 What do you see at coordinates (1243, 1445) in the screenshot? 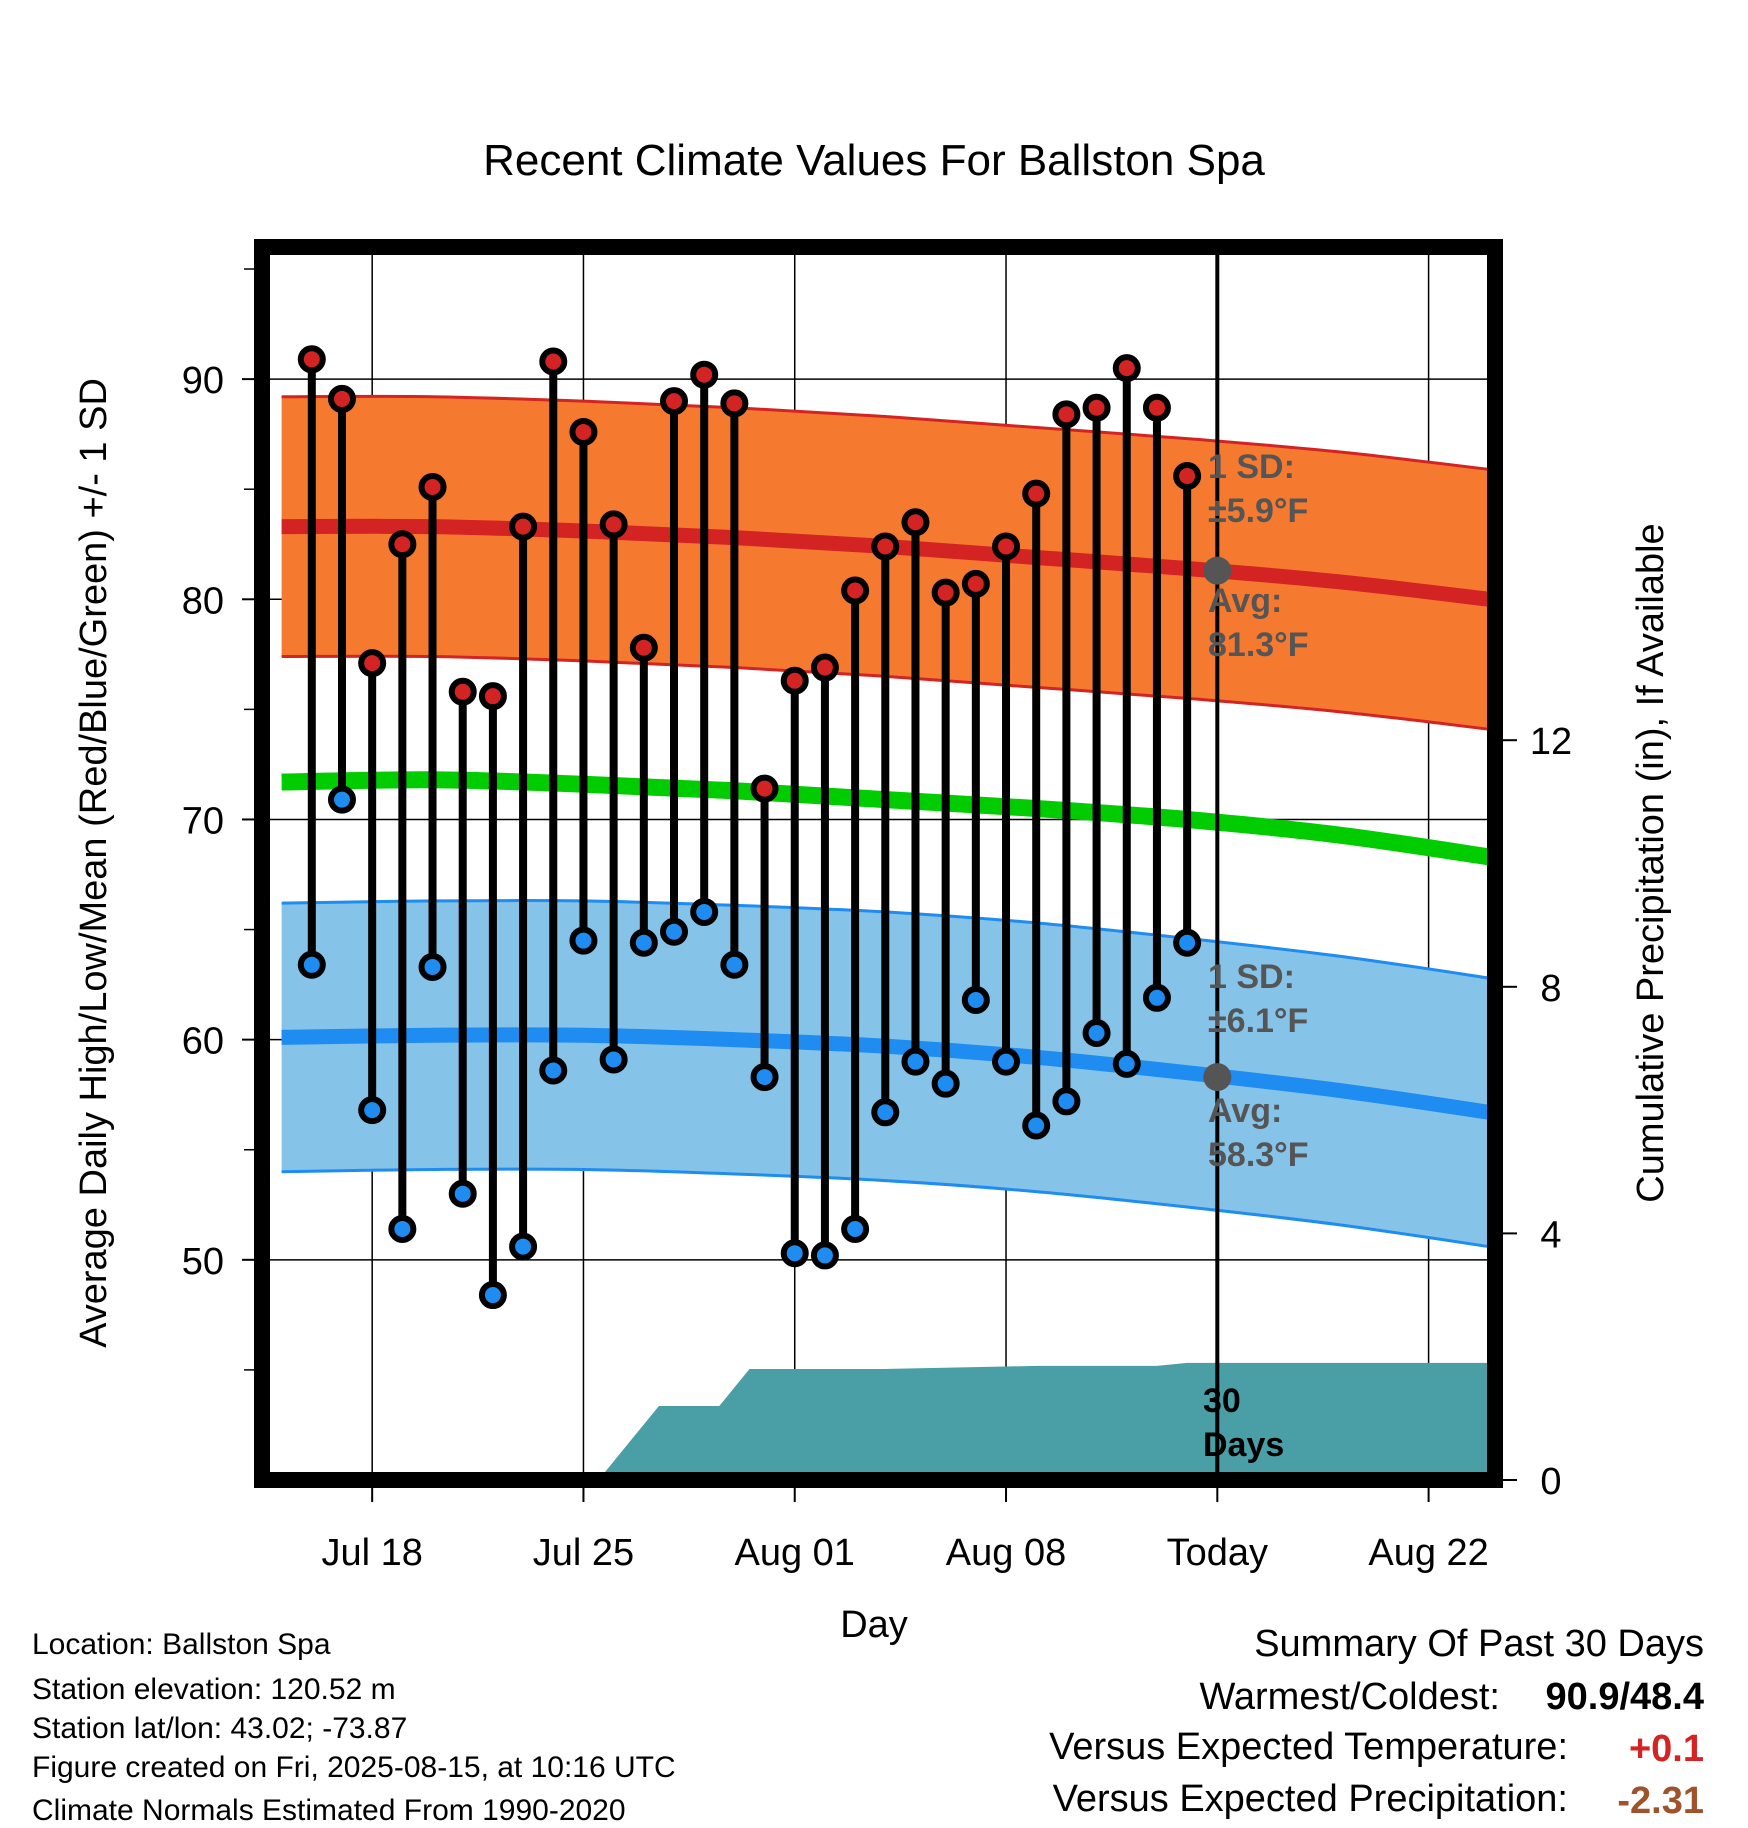
I see `precip-days-word: Days` at bounding box center [1243, 1445].